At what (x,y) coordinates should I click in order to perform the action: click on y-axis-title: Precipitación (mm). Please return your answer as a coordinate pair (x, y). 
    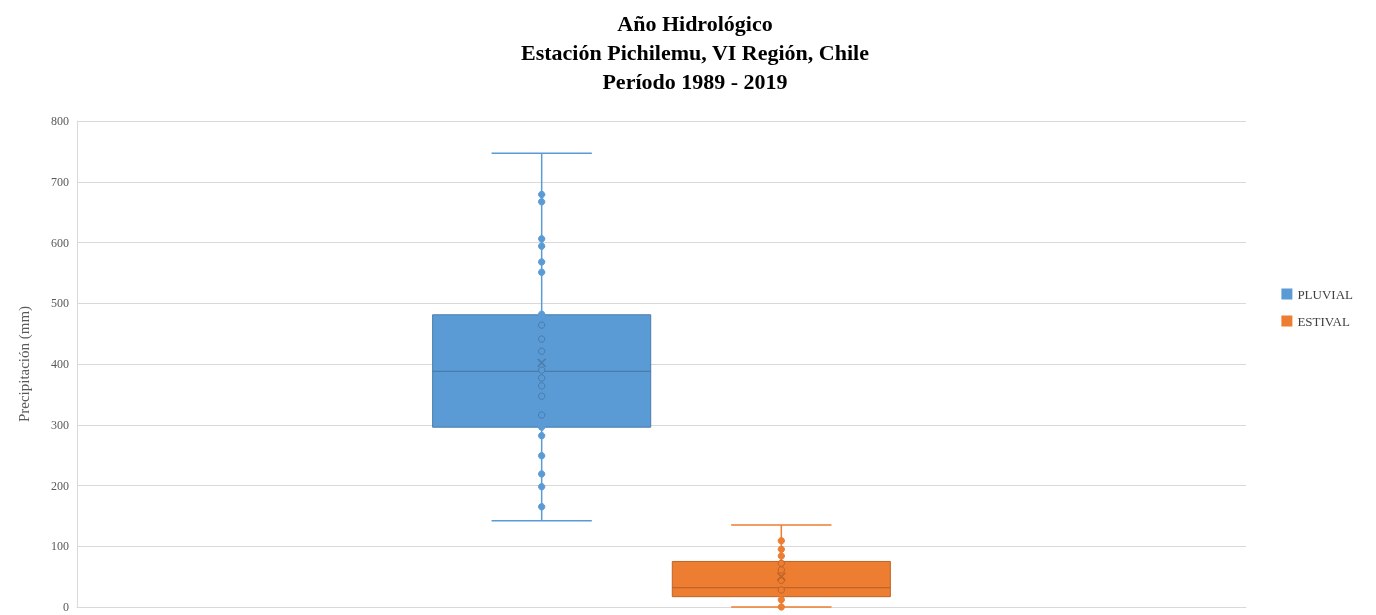
    Looking at the image, I should click on (24, 364).